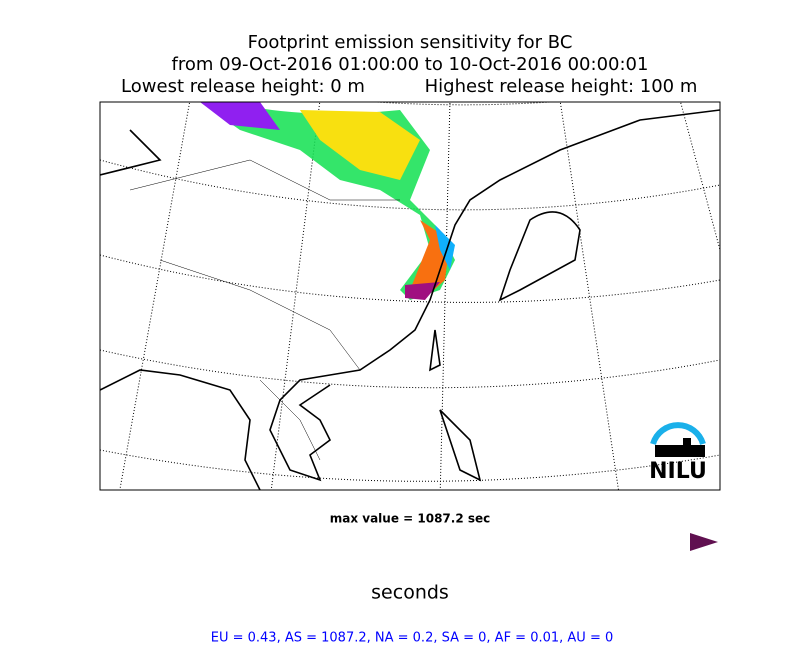 This screenshot has height=654, width=800. I want to click on logo: NILU, so click(678, 453).